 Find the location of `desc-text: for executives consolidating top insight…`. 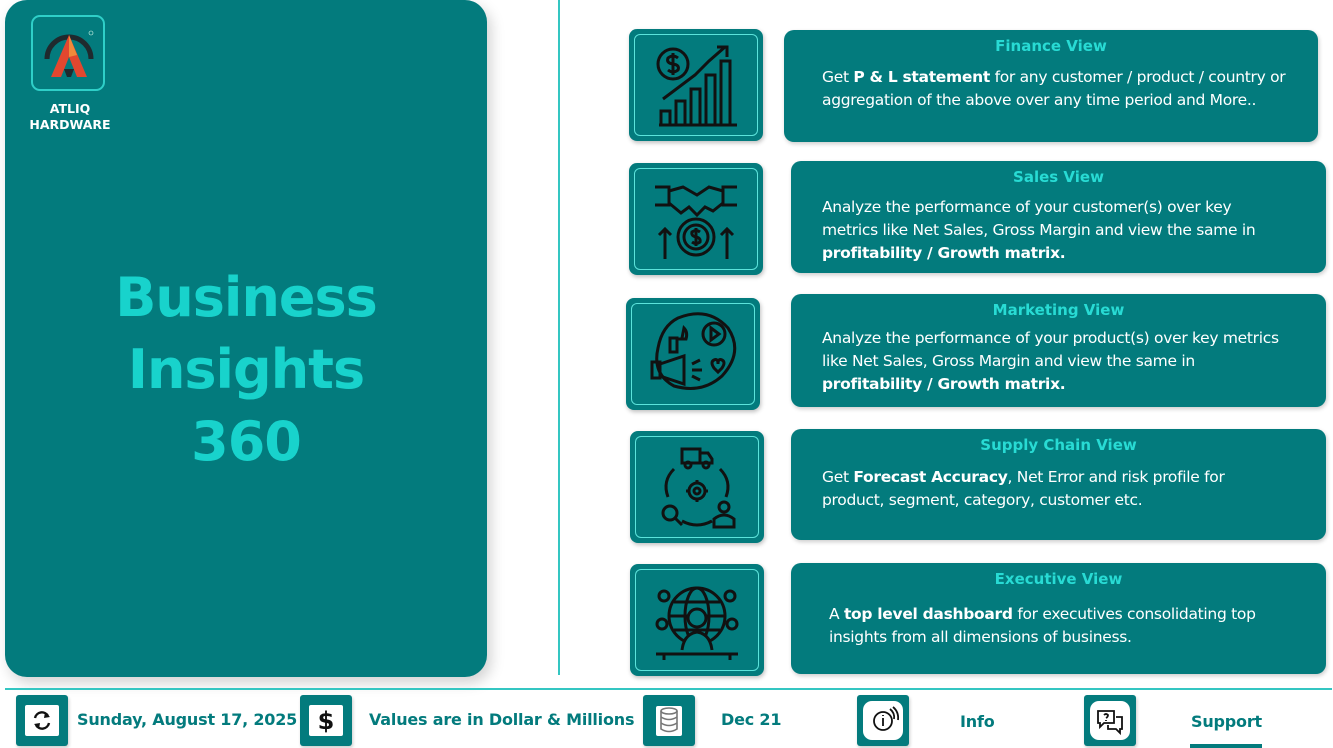

desc-text: for executives consolidating top insight… is located at coordinates (1042, 625).